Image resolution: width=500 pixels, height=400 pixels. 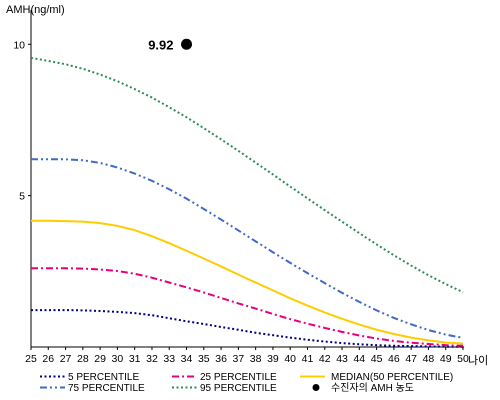 I want to click on legend-label: 75 PERCENTILE, so click(x=106, y=388).